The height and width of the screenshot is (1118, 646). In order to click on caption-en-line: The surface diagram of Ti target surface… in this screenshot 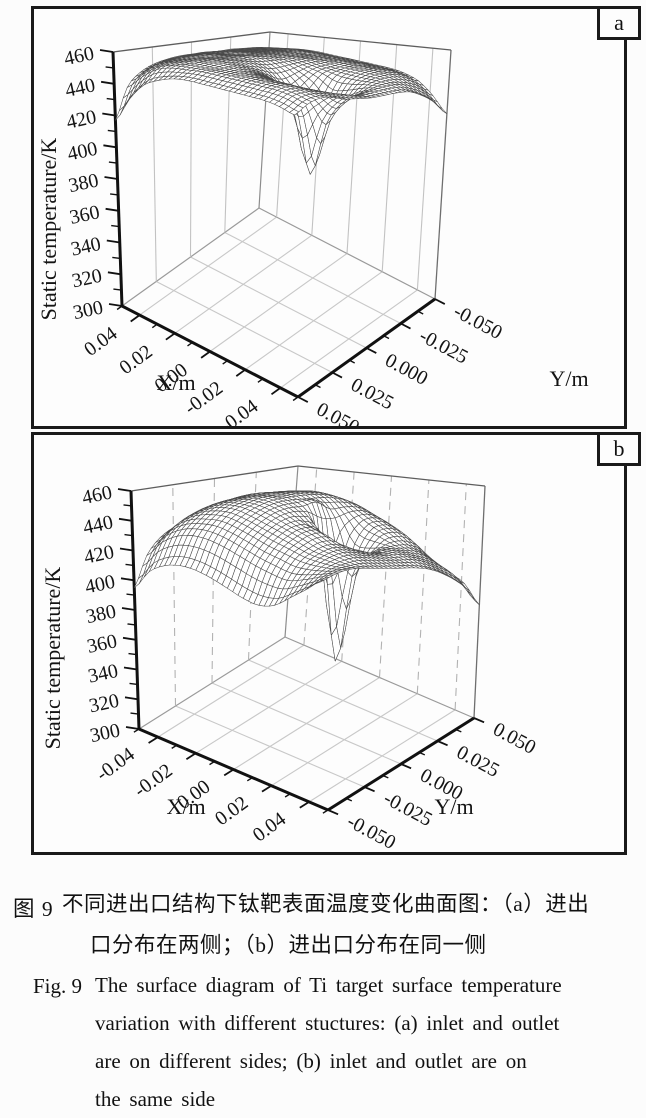, I will do `click(328, 985)`.